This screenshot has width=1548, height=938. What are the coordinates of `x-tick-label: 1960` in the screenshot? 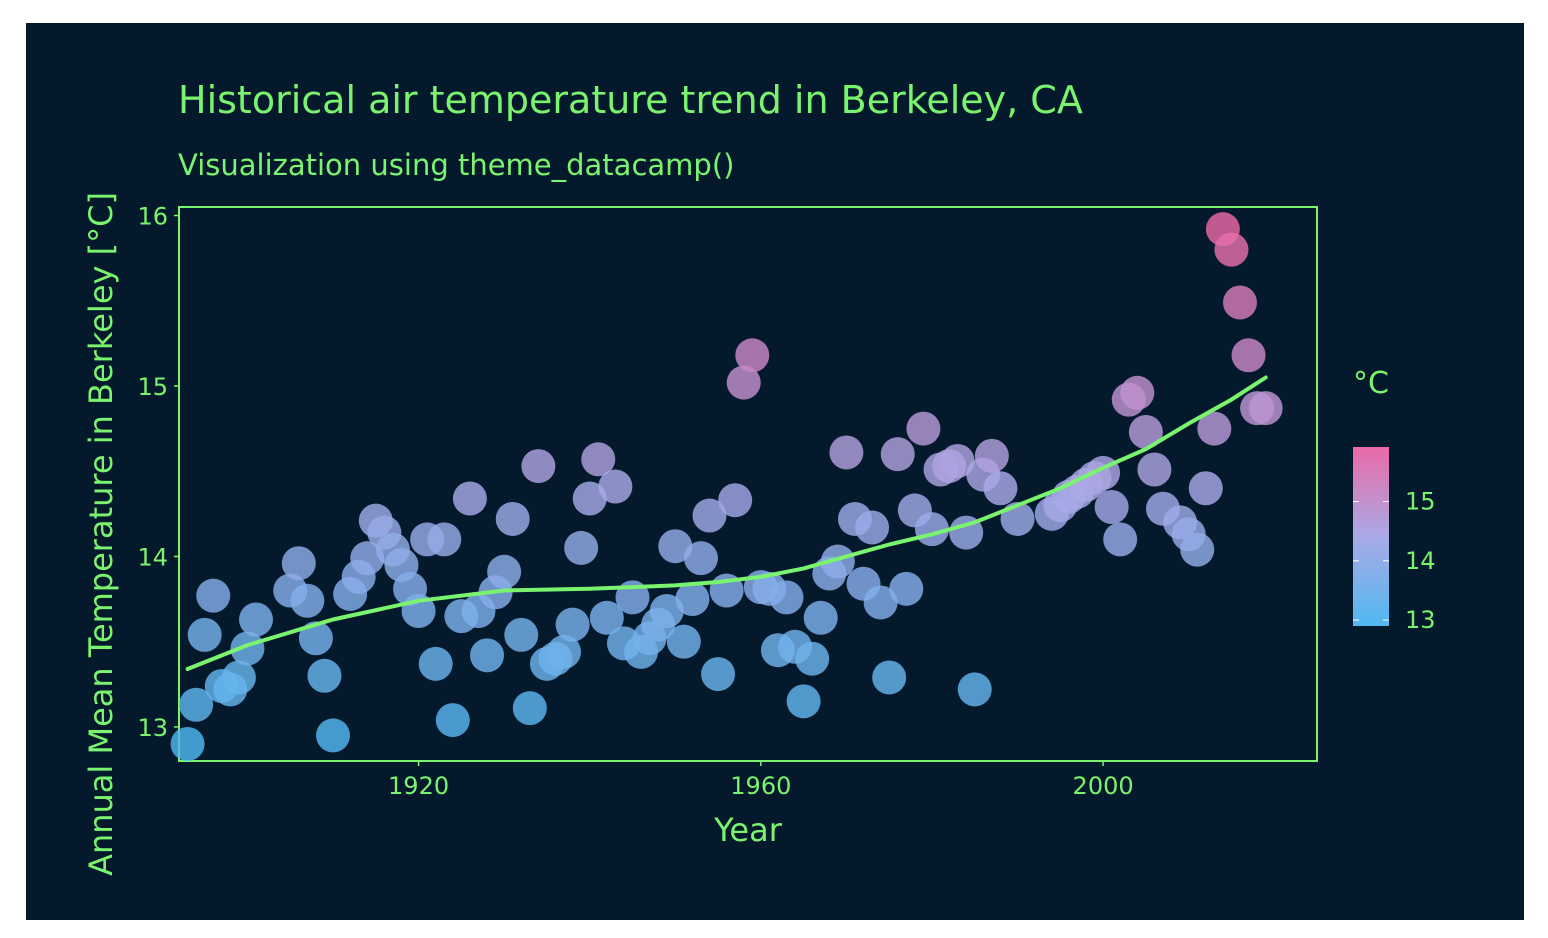 It's located at (760, 786).